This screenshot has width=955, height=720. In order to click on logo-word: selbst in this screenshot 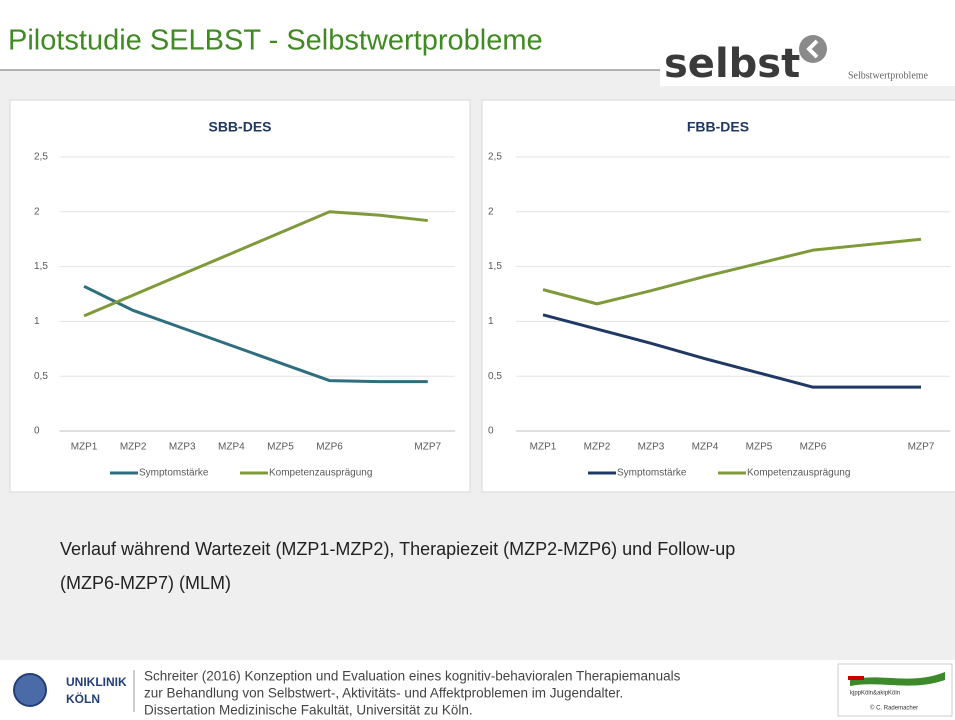, I will do `click(732, 64)`.